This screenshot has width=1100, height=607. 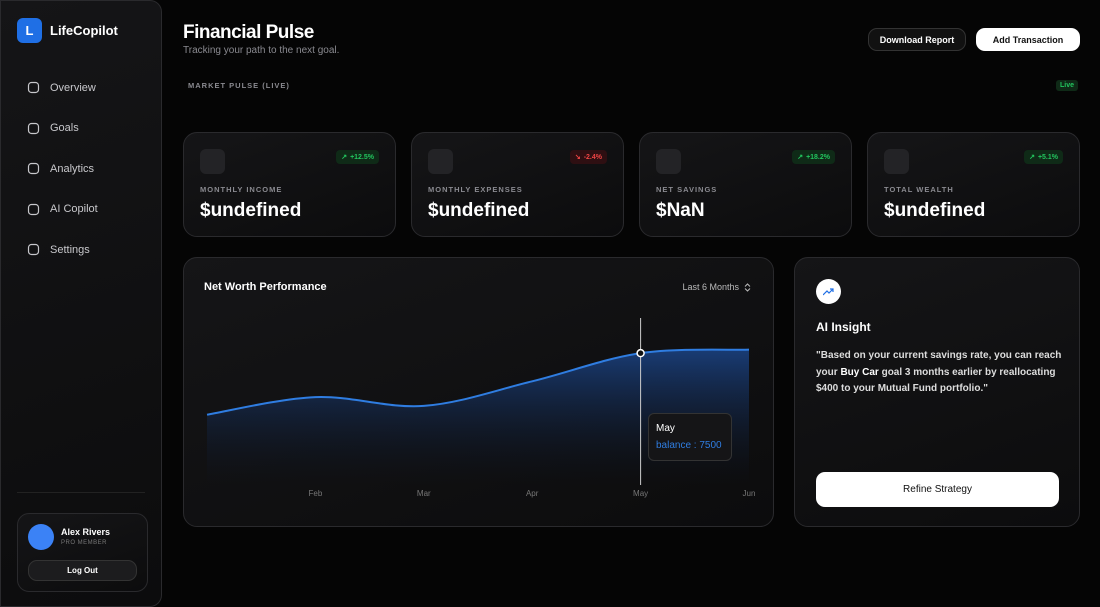 I want to click on brand: LifeCopilot, so click(x=84, y=30).